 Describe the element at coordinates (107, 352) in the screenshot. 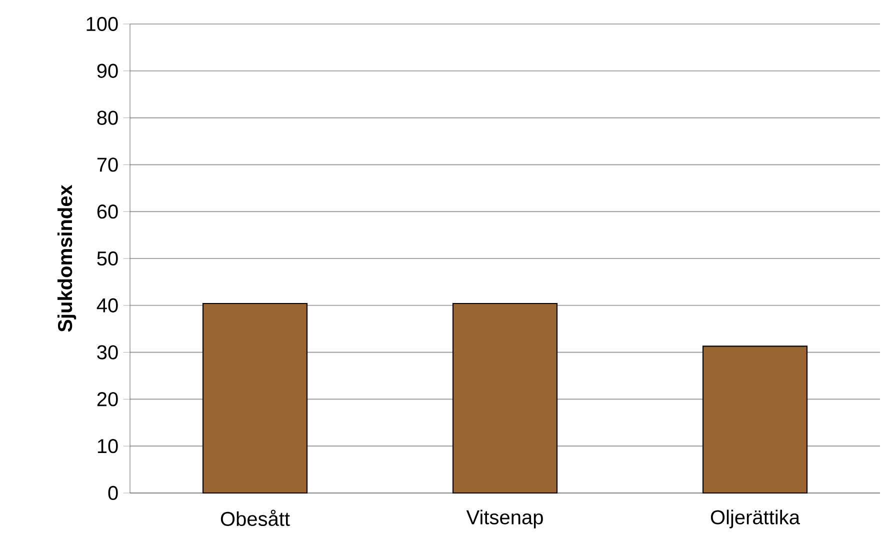

I see `y-tick-label: 30` at that location.